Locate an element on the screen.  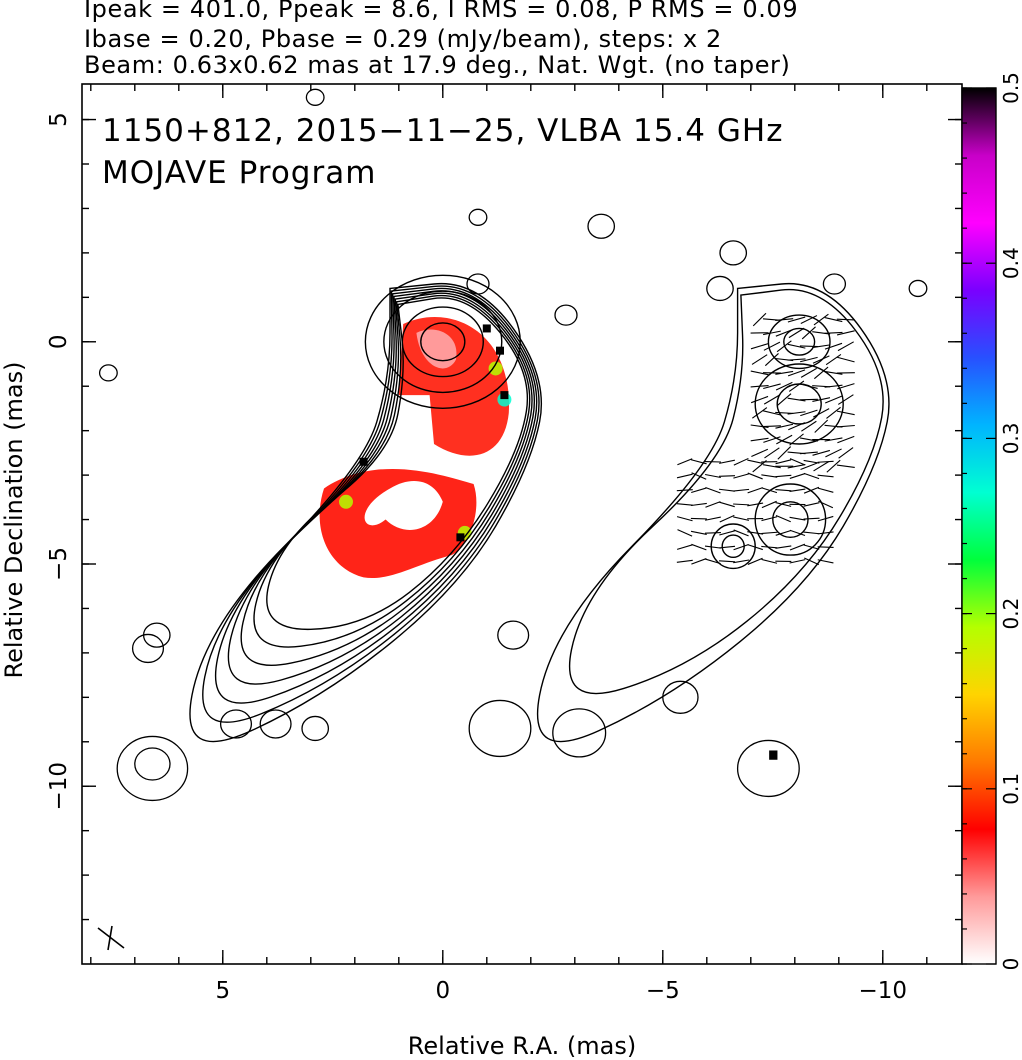
polarization-edge-pixel-dark is located at coordinates (363, 461).